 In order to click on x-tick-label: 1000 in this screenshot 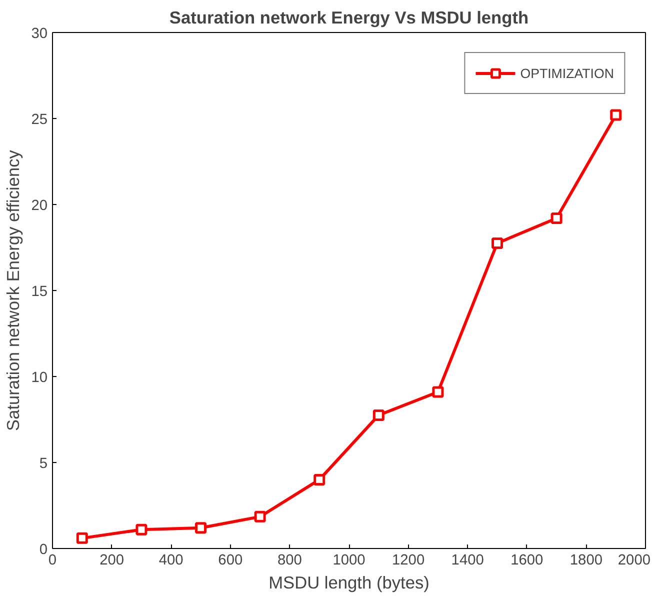, I will do `click(349, 560)`.